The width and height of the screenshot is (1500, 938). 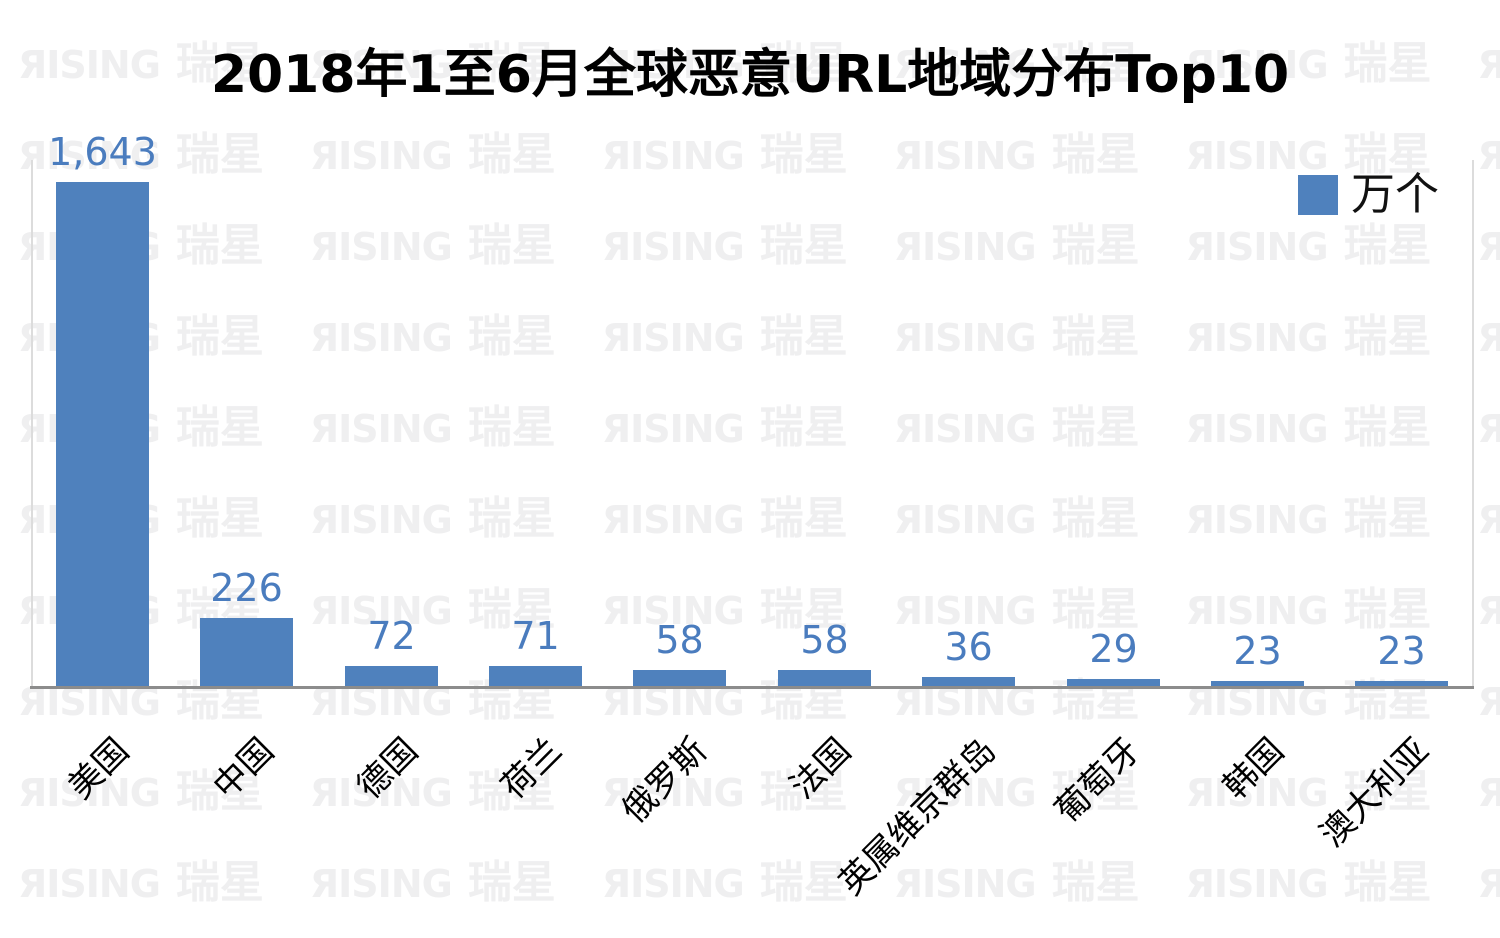 What do you see at coordinates (968, 682) in the screenshot?
I see `bar-英属维京群岛` at bounding box center [968, 682].